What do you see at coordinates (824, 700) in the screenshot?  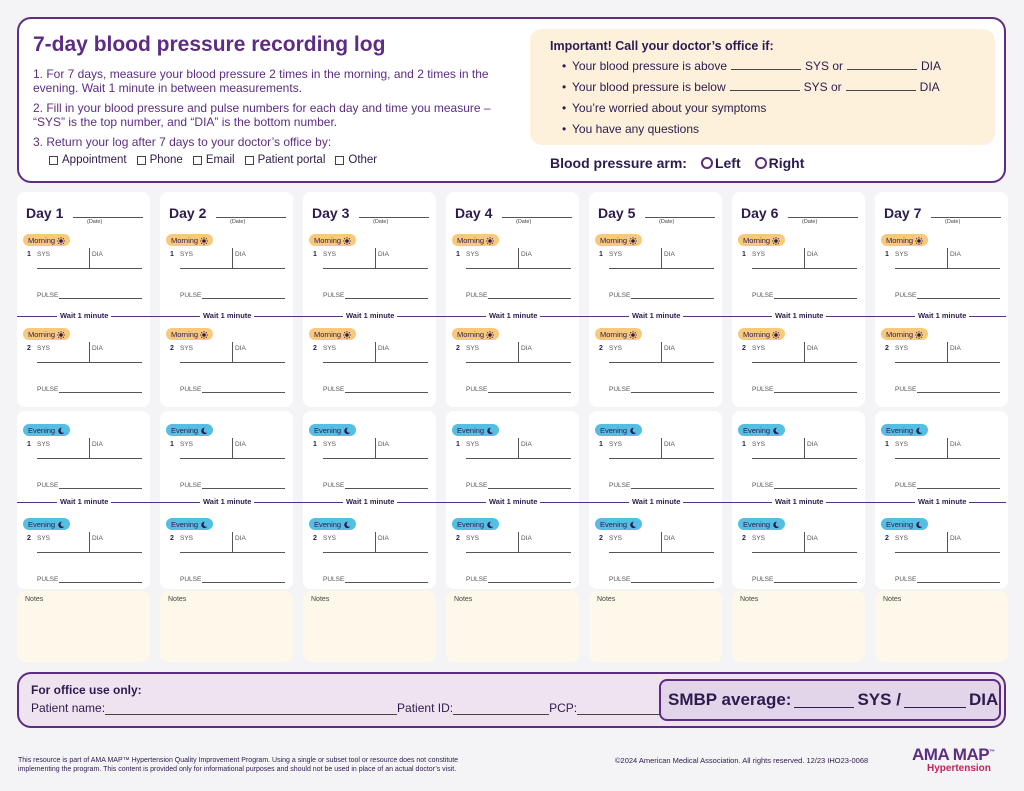 I see `smbp-sys-field` at bounding box center [824, 700].